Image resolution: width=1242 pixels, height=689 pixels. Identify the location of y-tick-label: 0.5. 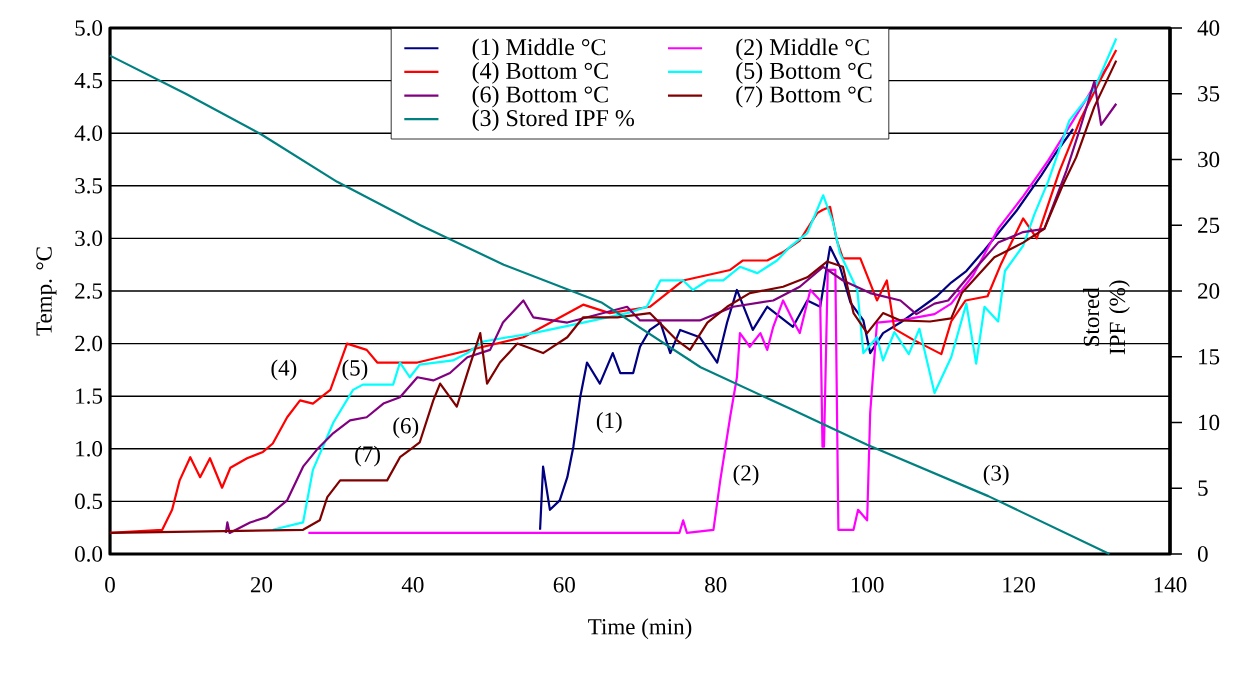
(89, 501).